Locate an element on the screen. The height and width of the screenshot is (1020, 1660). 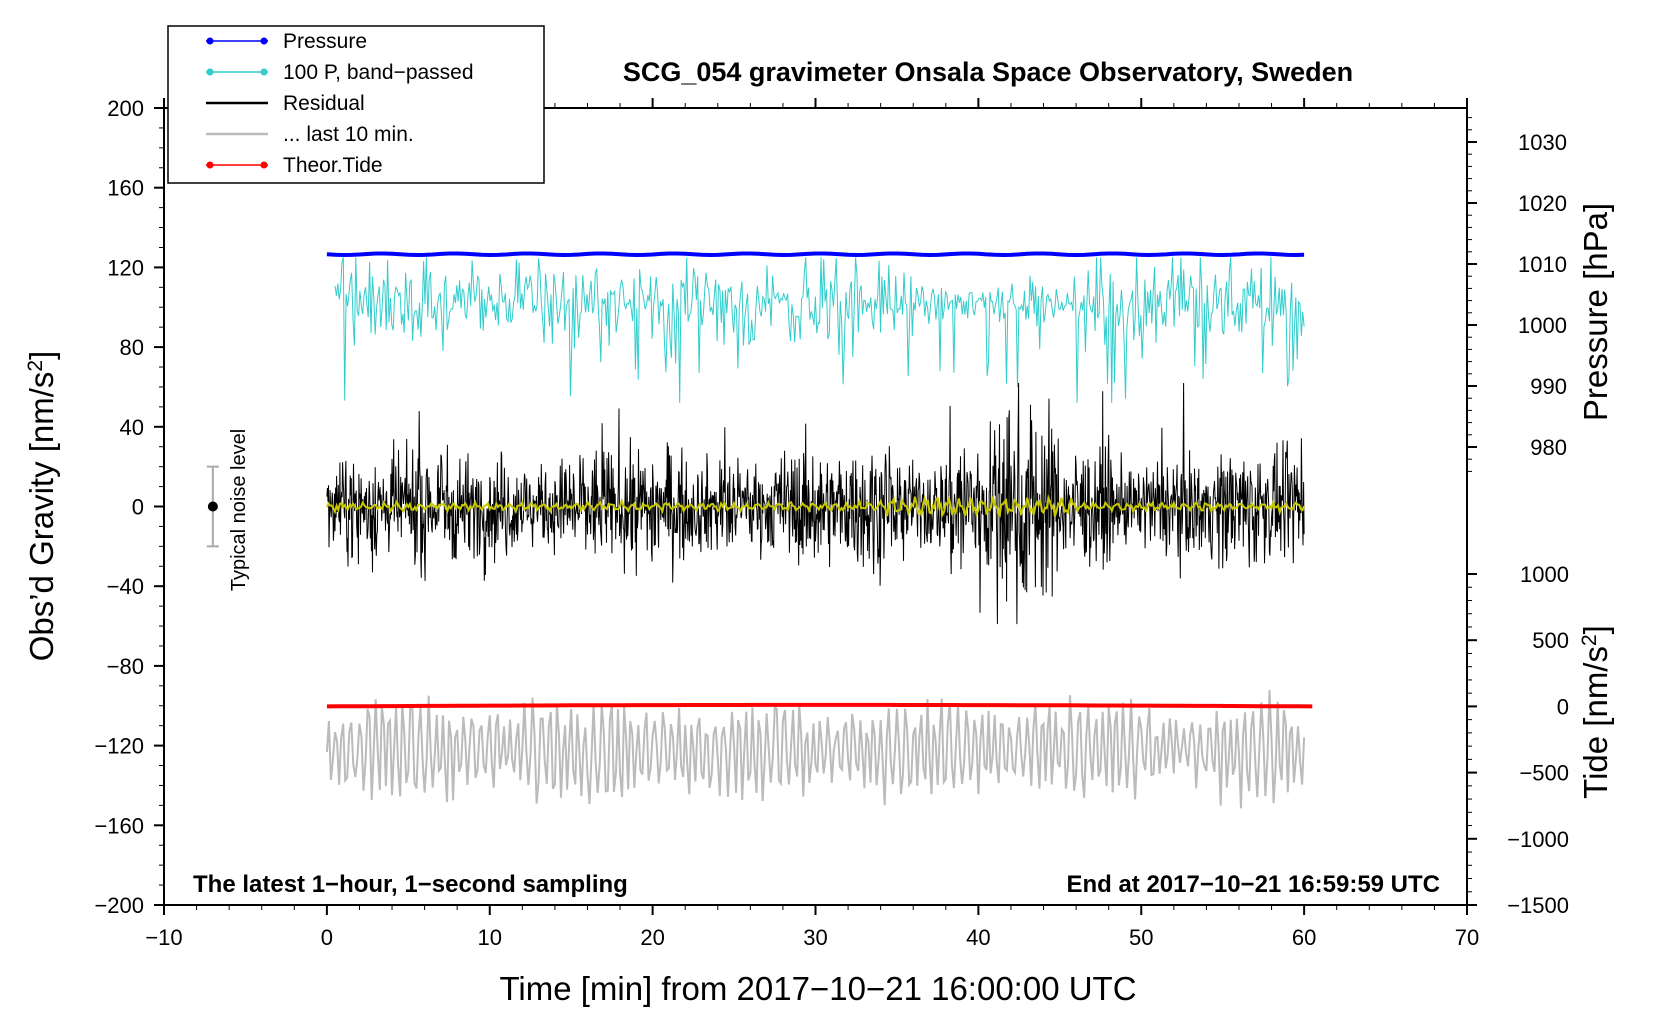
tide-tick-label: 500 is located at coordinates (1550, 640).